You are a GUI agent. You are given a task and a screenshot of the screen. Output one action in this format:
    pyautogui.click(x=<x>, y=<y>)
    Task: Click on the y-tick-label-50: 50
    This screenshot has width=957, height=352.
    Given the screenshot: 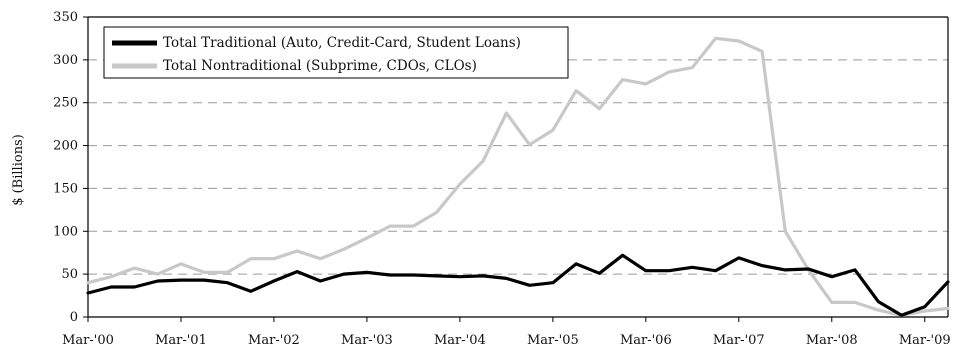 What is the action you would take?
    pyautogui.click(x=69, y=274)
    